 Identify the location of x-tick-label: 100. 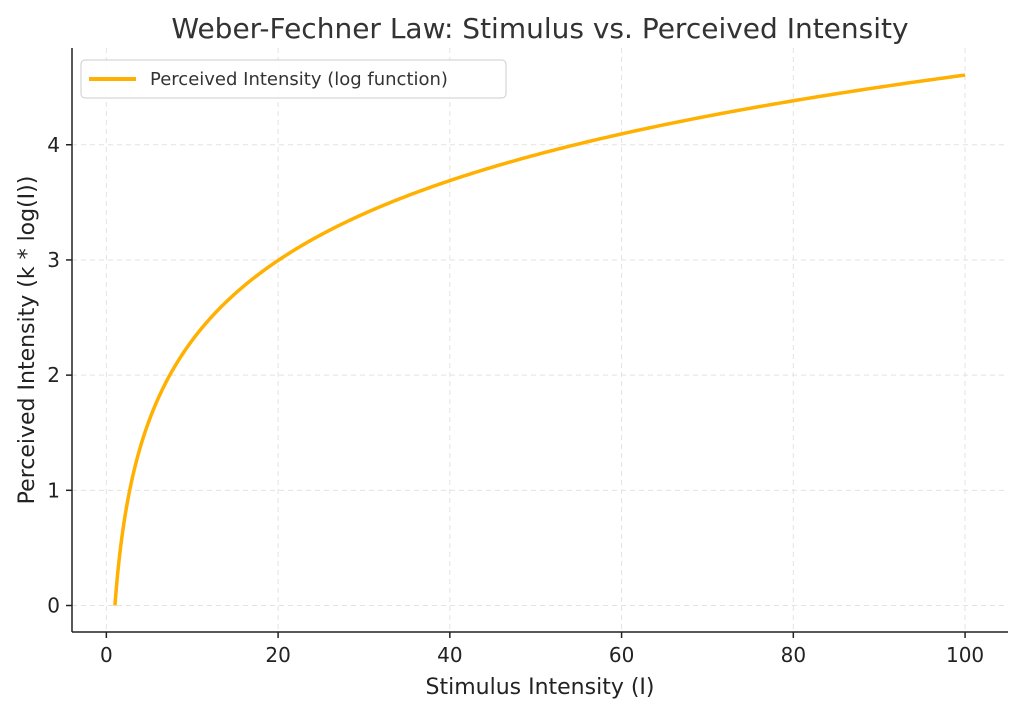
(965, 655).